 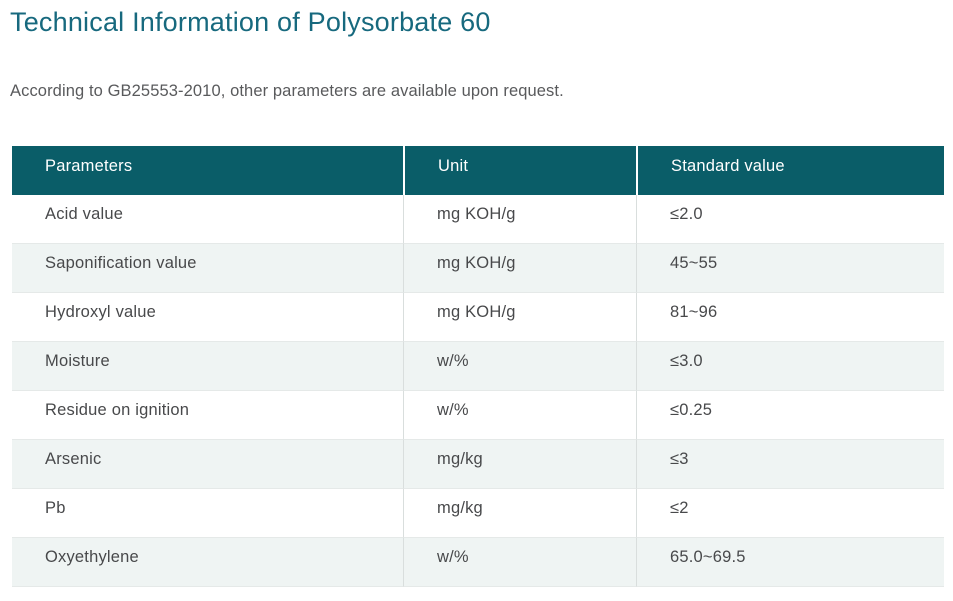 What do you see at coordinates (790, 464) in the screenshot?
I see `standard-value-cell: ≤3` at bounding box center [790, 464].